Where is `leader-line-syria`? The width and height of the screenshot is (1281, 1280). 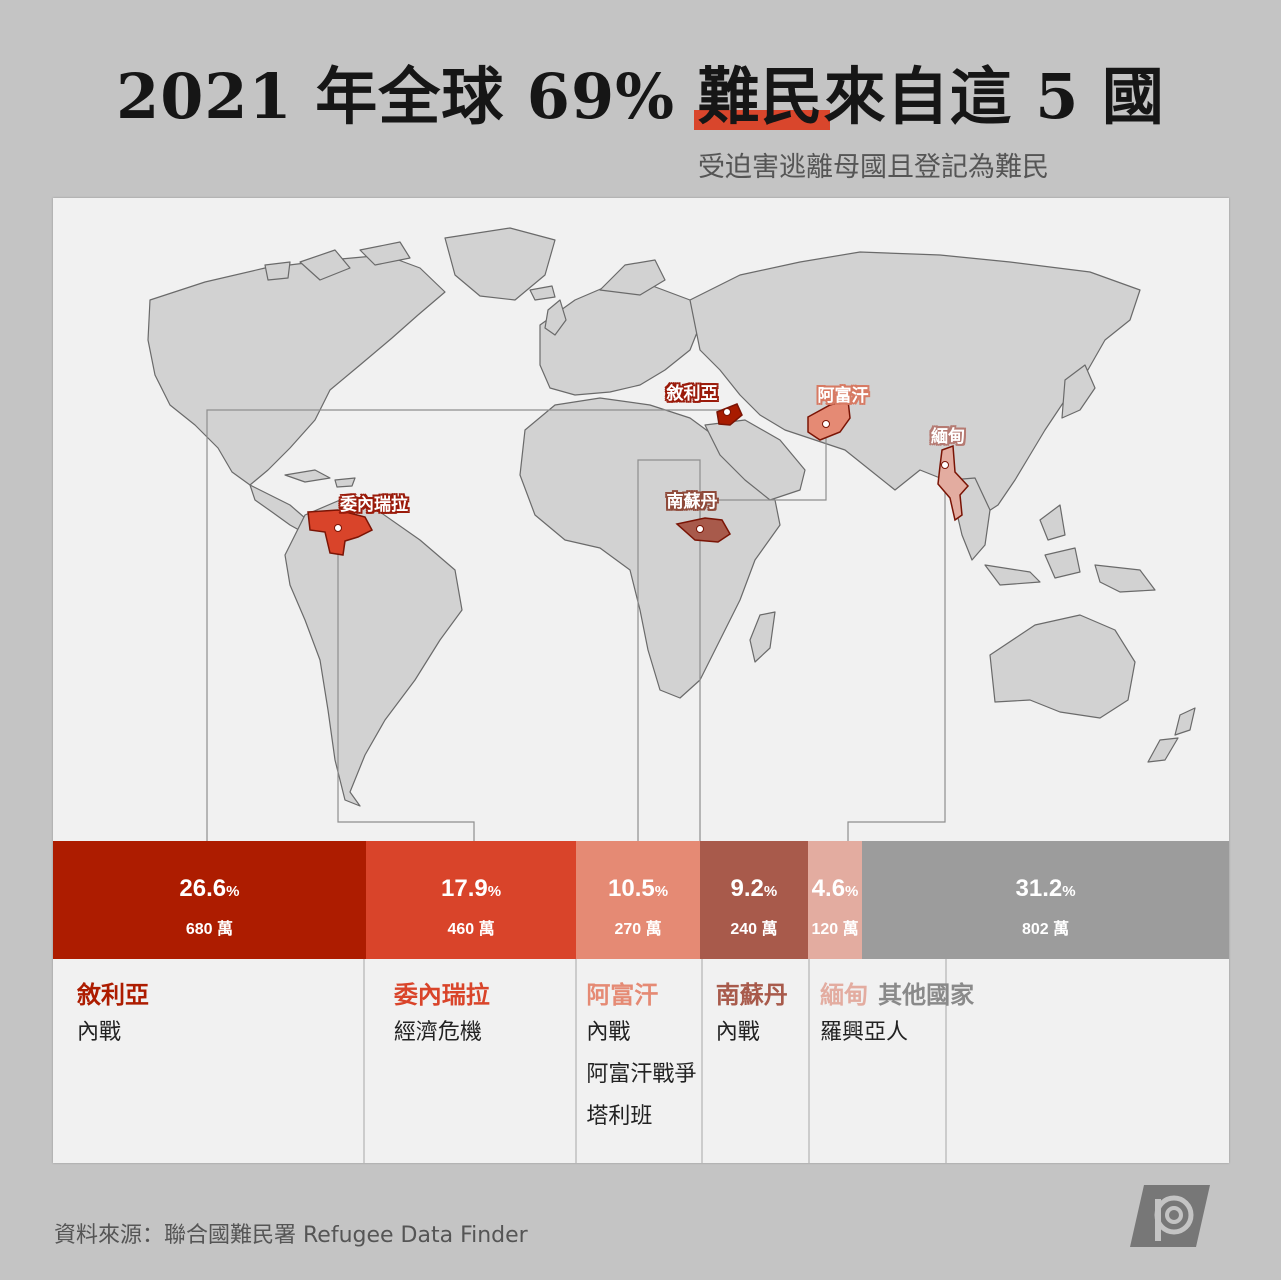
leader-line-syria is located at coordinates (466, 625).